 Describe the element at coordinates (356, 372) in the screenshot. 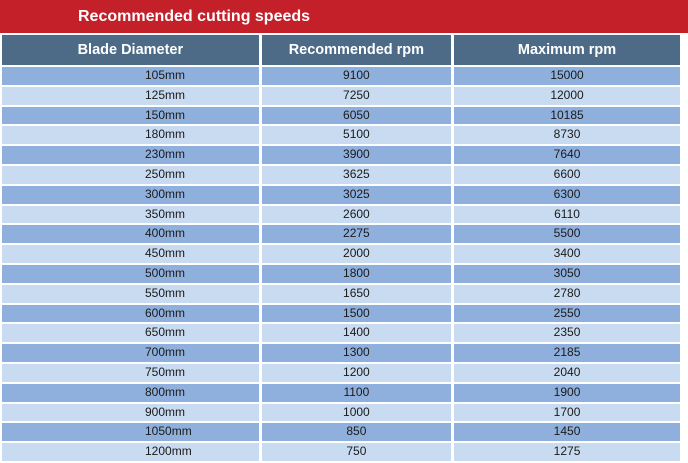

I see `recommended-rpm-cell: 1200` at that location.